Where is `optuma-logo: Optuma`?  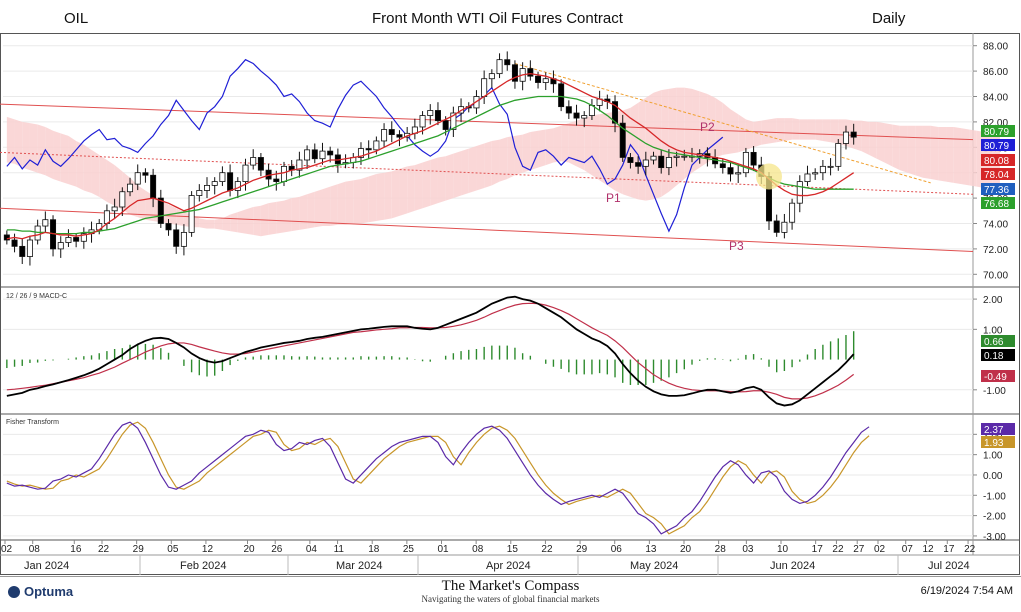 optuma-logo: Optuma is located at coordinates (40, 591).